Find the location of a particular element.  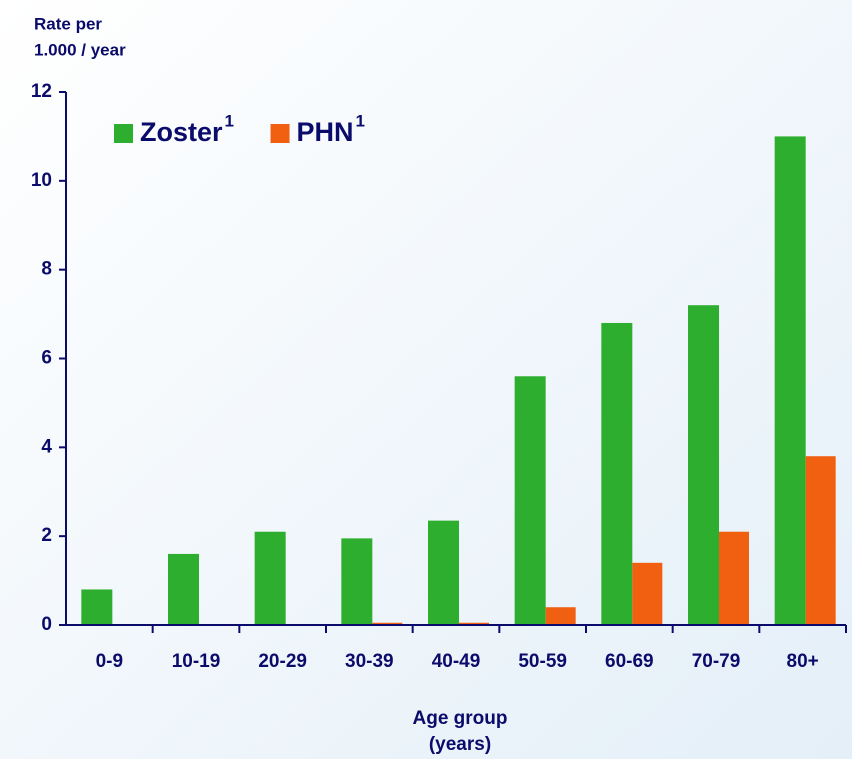

y-tick-label: 0 is located at coordinates (46, 624).